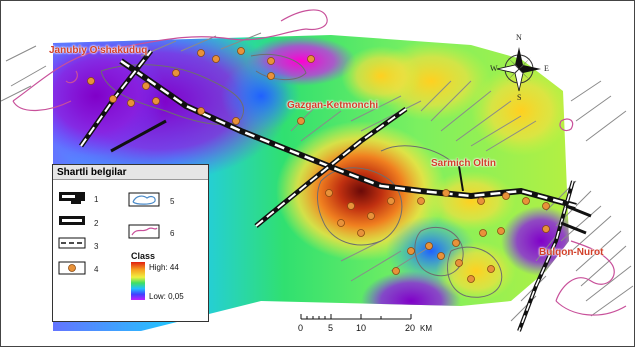  Describe the element at coordinates (494, 68) in the screenshot. I see `compass-west-label: W` at that location.